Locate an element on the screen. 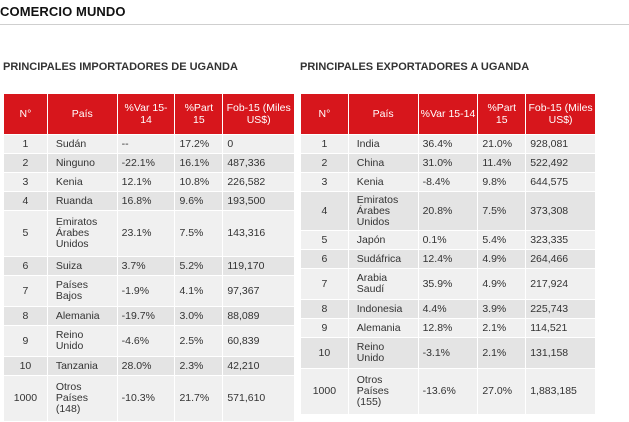 The width and height of the screenshot is (629, 422). table-row: 9 Reino Unido -4.6% 2.5% 60,839 is located at coordinates (149, 341).